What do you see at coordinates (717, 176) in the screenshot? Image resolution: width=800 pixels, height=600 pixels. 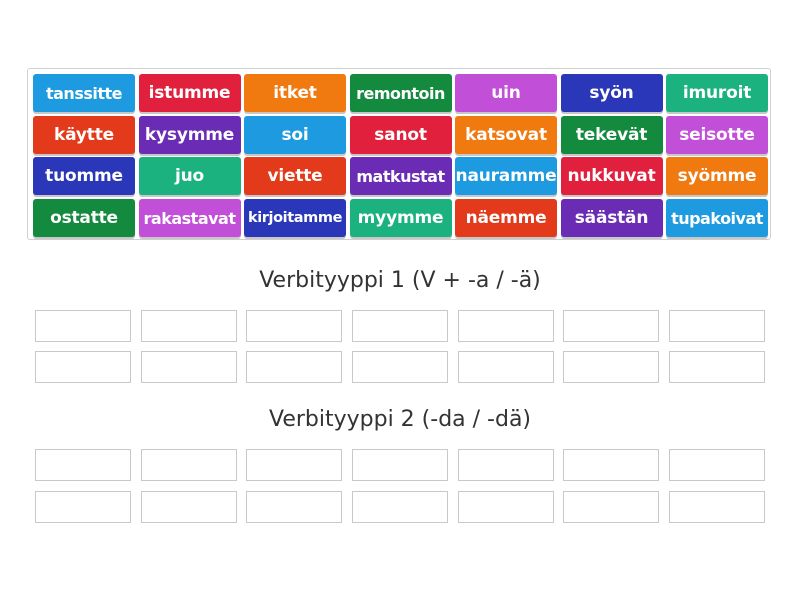 I see `word-tile: syömme` at bounding box center [717, 176].